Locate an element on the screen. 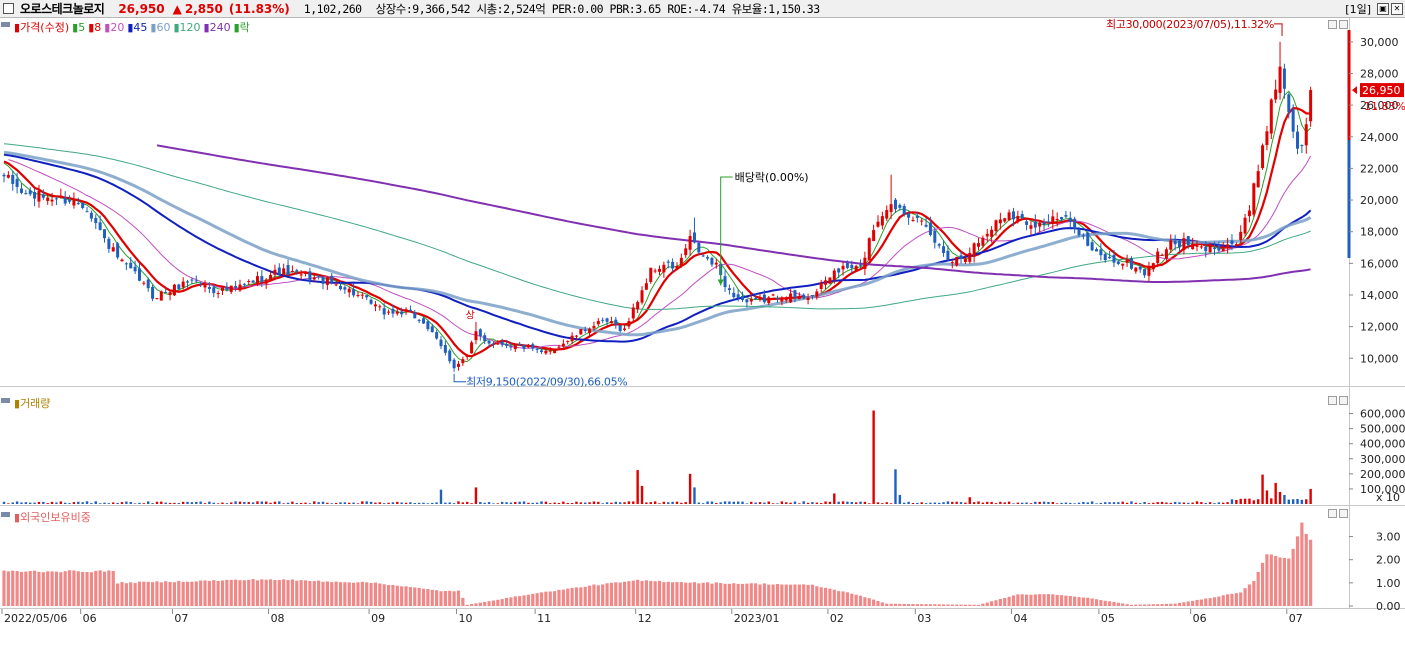 This screenshot has width=1405, height=648. restore-icon: ▣ is located at coordinates (1383, 9).